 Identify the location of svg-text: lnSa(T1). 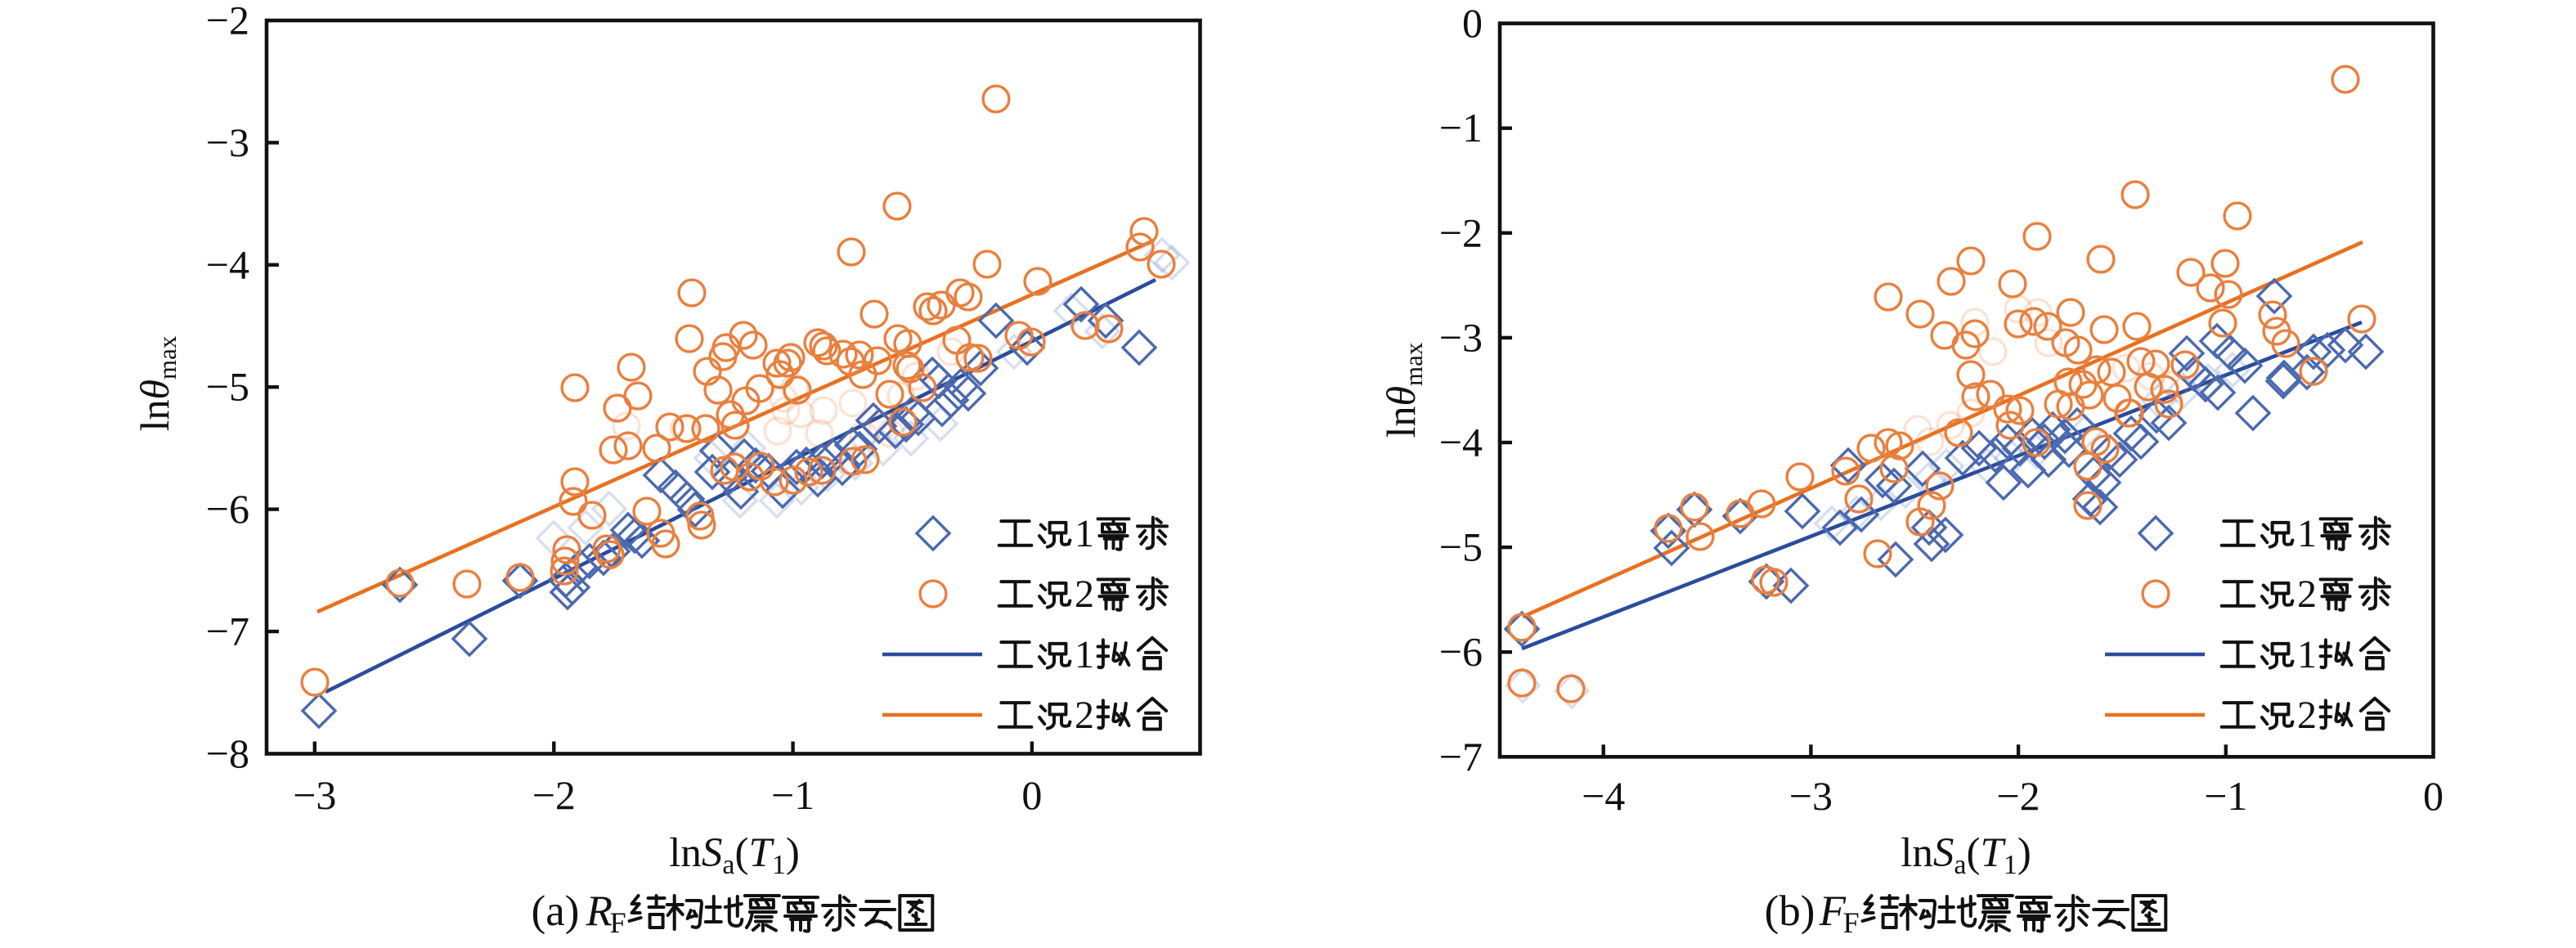
(735, 855).